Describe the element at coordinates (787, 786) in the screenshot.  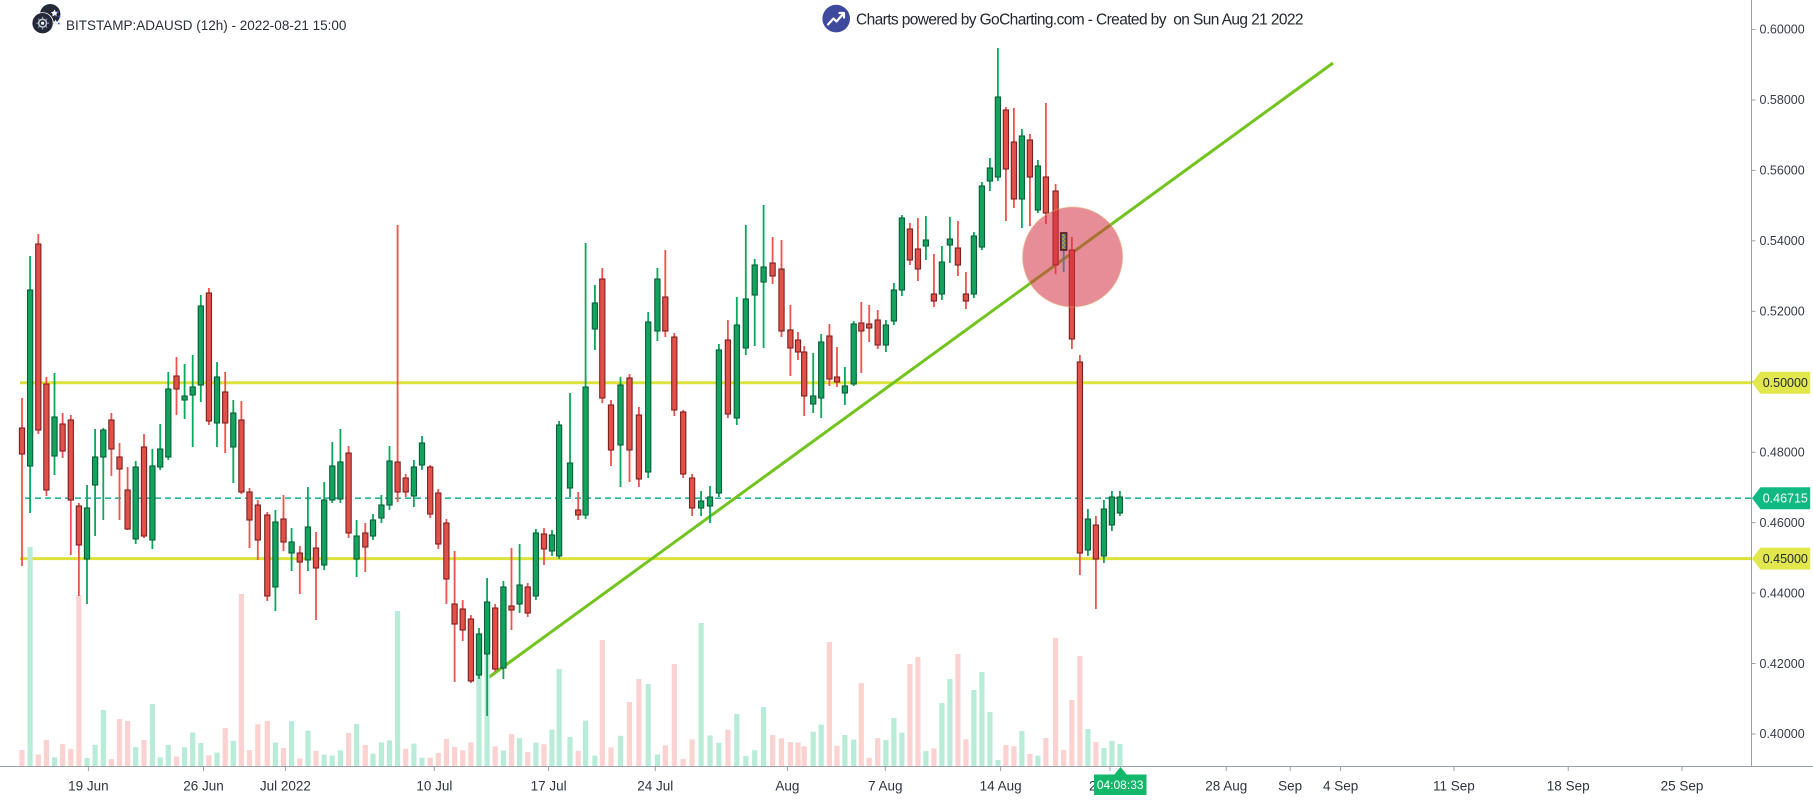
I see `svg-text: Aug` at that location.